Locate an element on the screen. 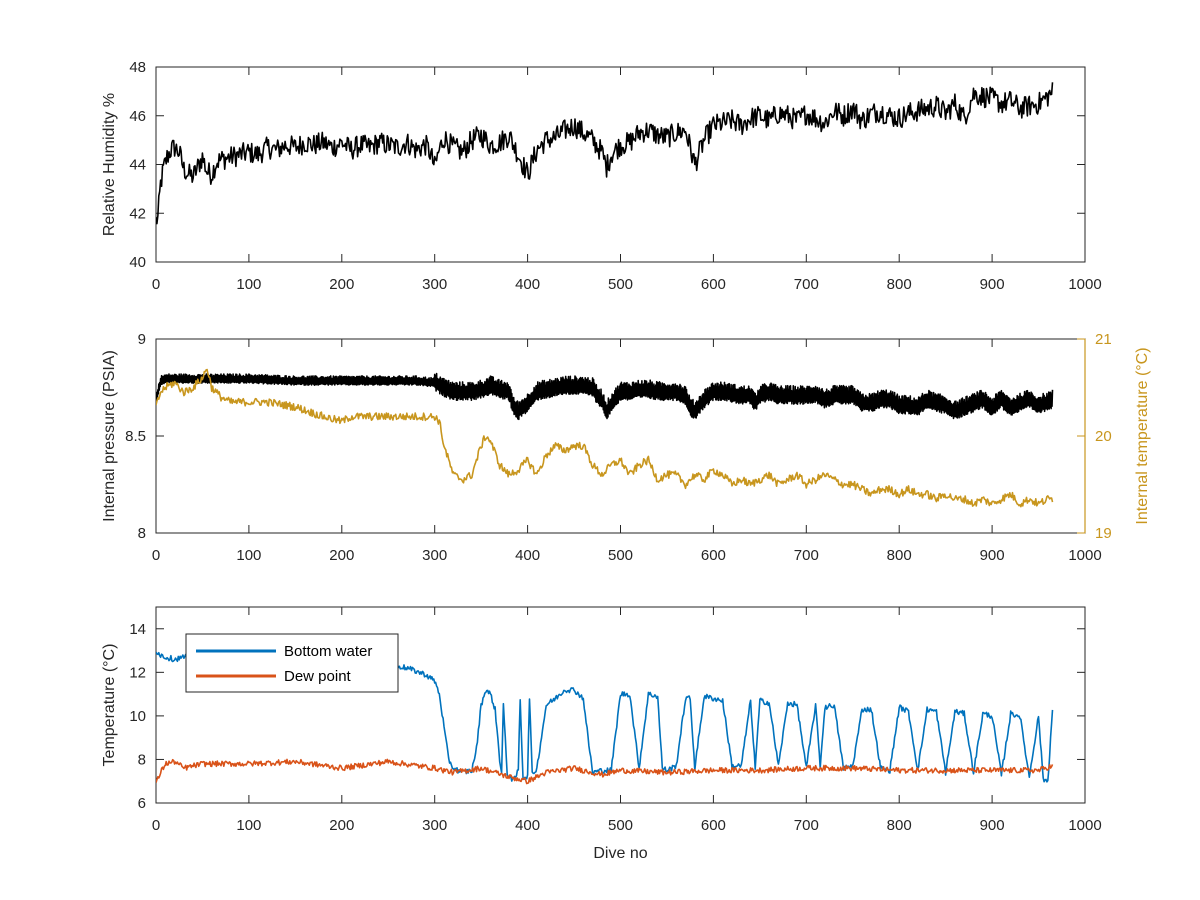 The image size is (1200, 900). y-axis-label: Relative Humidity % is located at coordinates (109, 164).